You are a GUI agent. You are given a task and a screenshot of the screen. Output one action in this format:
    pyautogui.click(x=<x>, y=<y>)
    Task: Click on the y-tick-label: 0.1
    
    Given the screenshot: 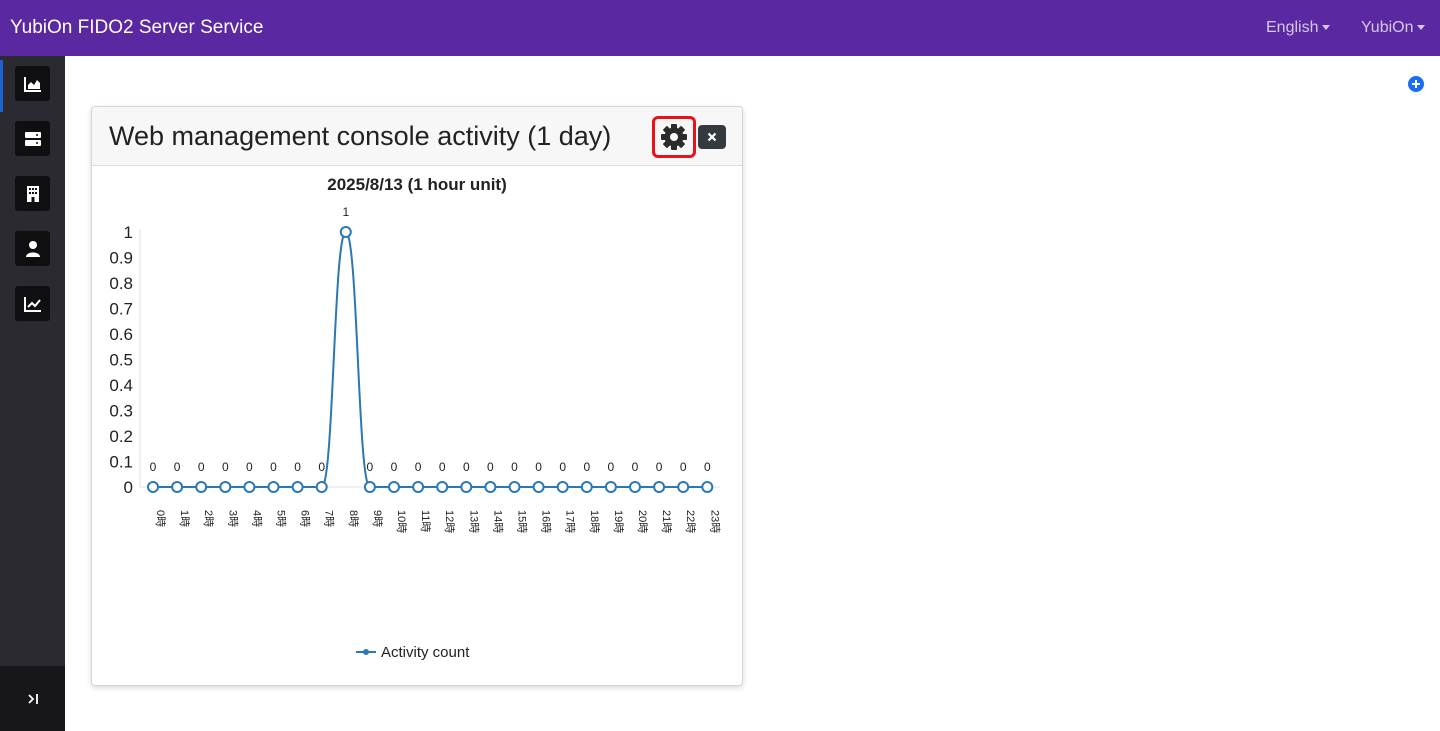 What is the action you would take?
    pyautogui.click(x=121, y=462)
    